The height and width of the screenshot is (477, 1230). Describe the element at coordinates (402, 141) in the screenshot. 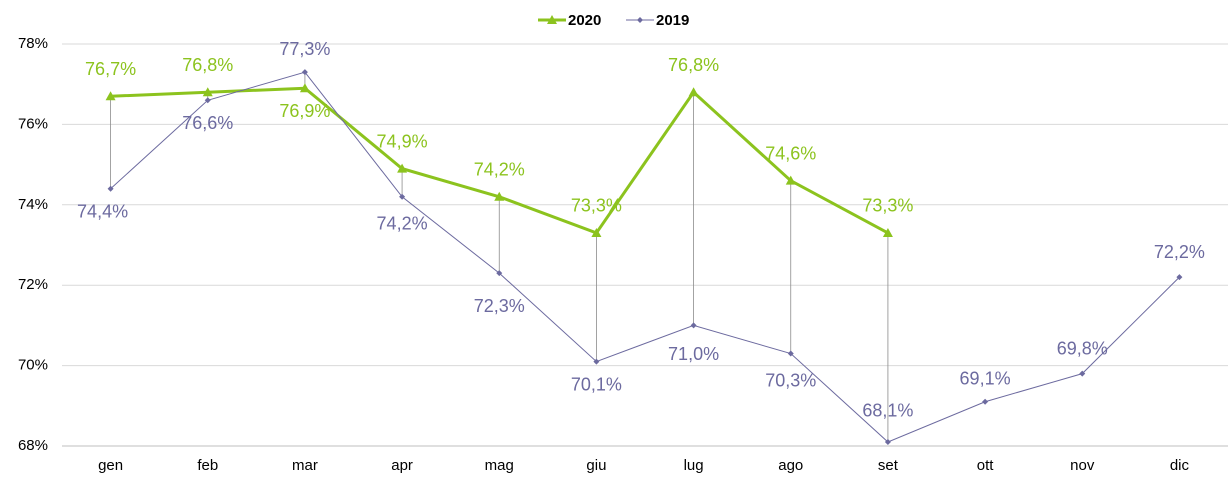

I see `data-label: 74,9%` at that location.